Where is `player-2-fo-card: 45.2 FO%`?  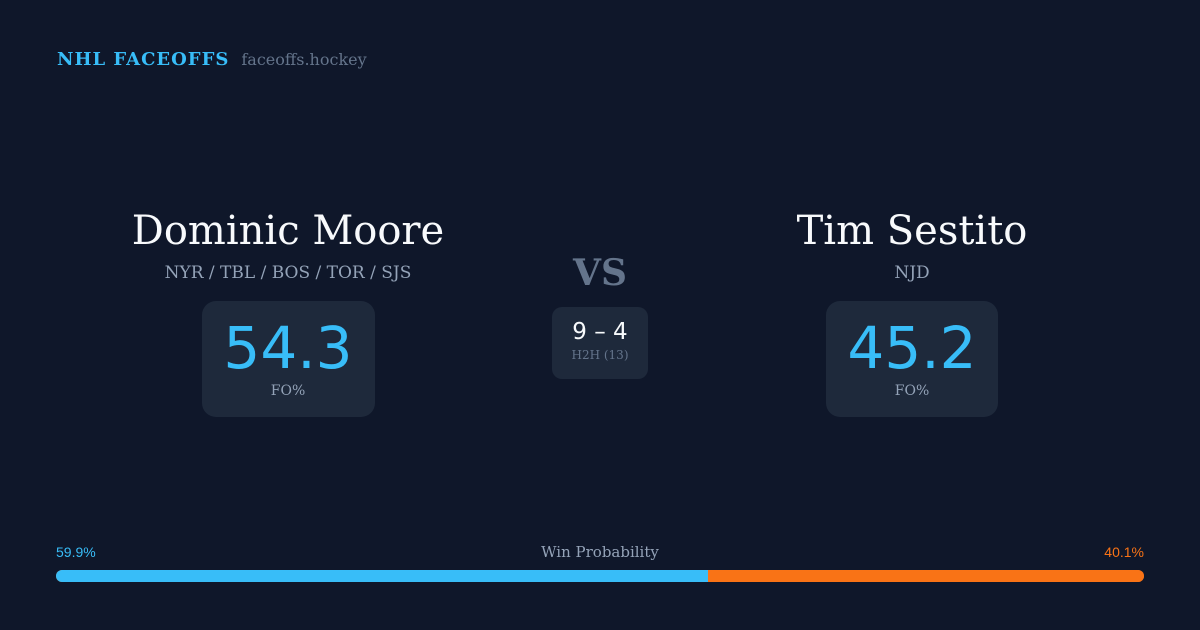 player-2-fo-card: 45.2 FO% is located at coordinates (912, 359).